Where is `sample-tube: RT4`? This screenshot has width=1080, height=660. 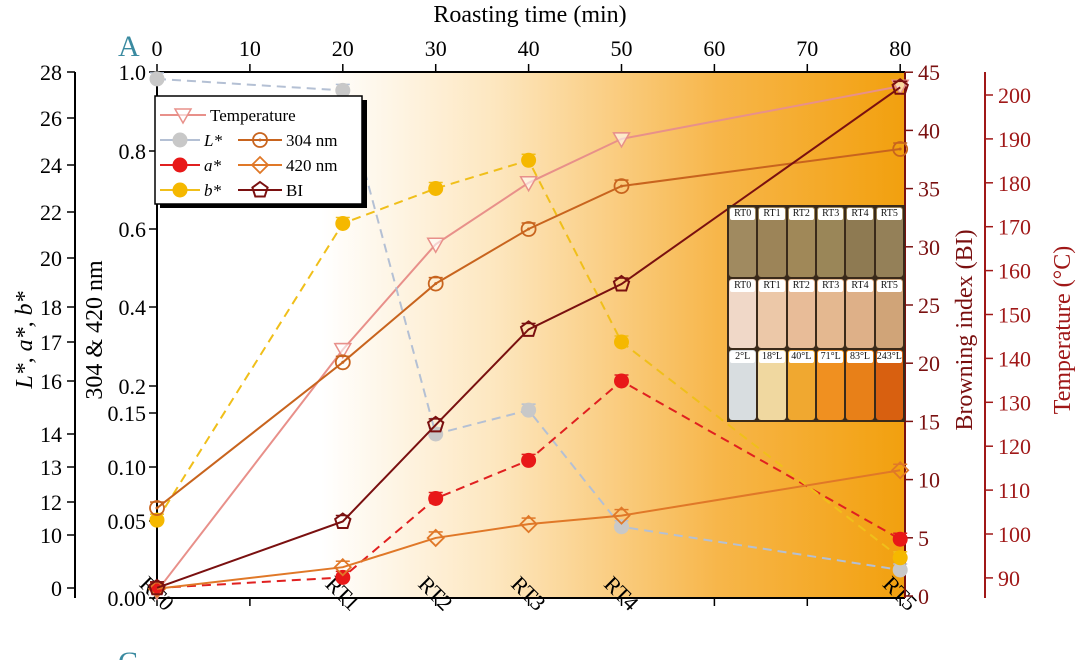
sample-tube: RT4 is located at coordinates (860, 313).